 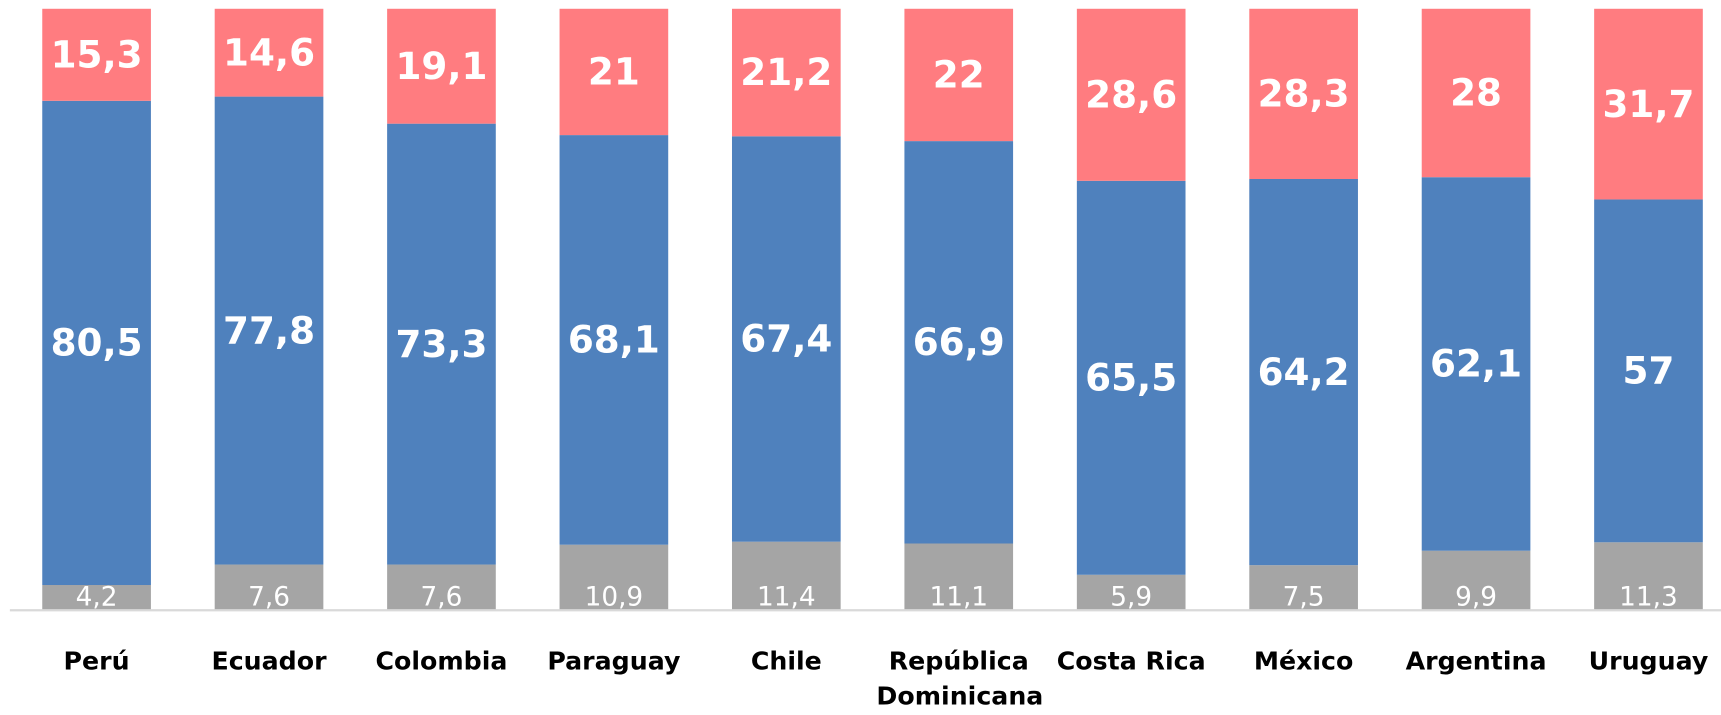 I want to click on value-label: 77,8, so click(x=269, y=330).